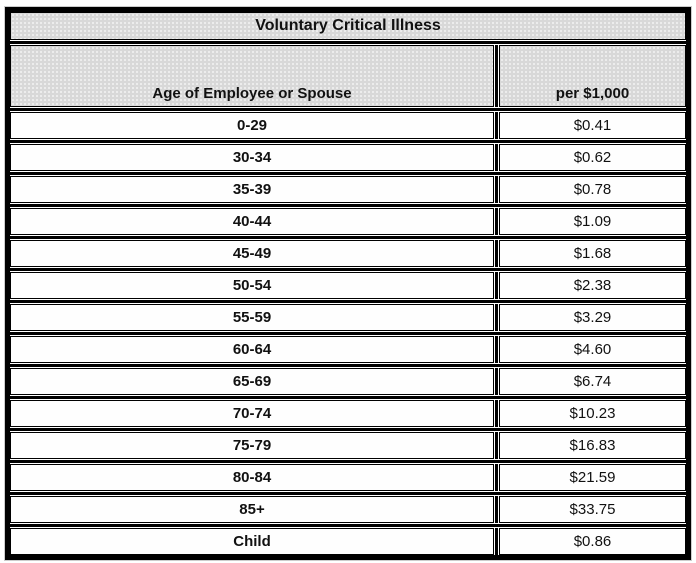 The height and width of the screenshot is (563, 696). I want to click on column-header-rate: per $1,000, so click(592, 76).